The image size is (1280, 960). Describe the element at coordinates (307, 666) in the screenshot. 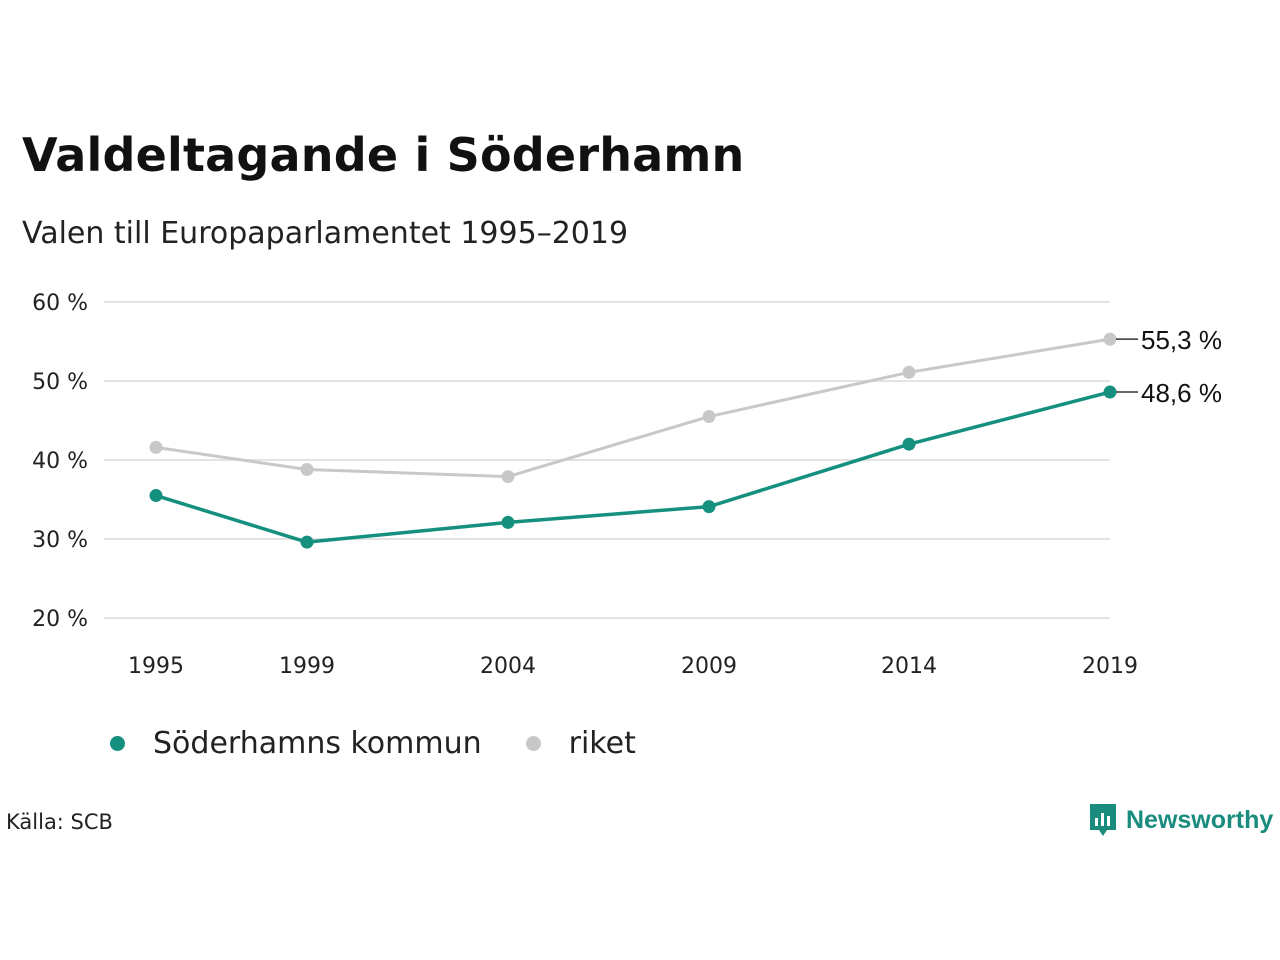

I see `x-tick-label: 1999` at that location.